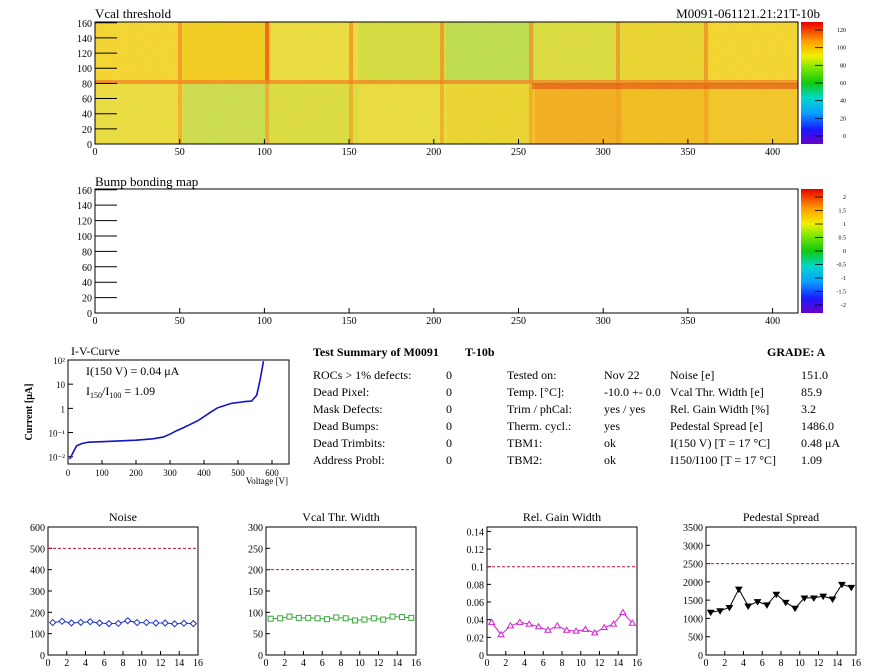 The height and width of the screenshot is (672, 896). What do you see at coordinates (693, 528) in the screenshot?
I see `y-tick-label: 3500` at bounding box center [693, 528].